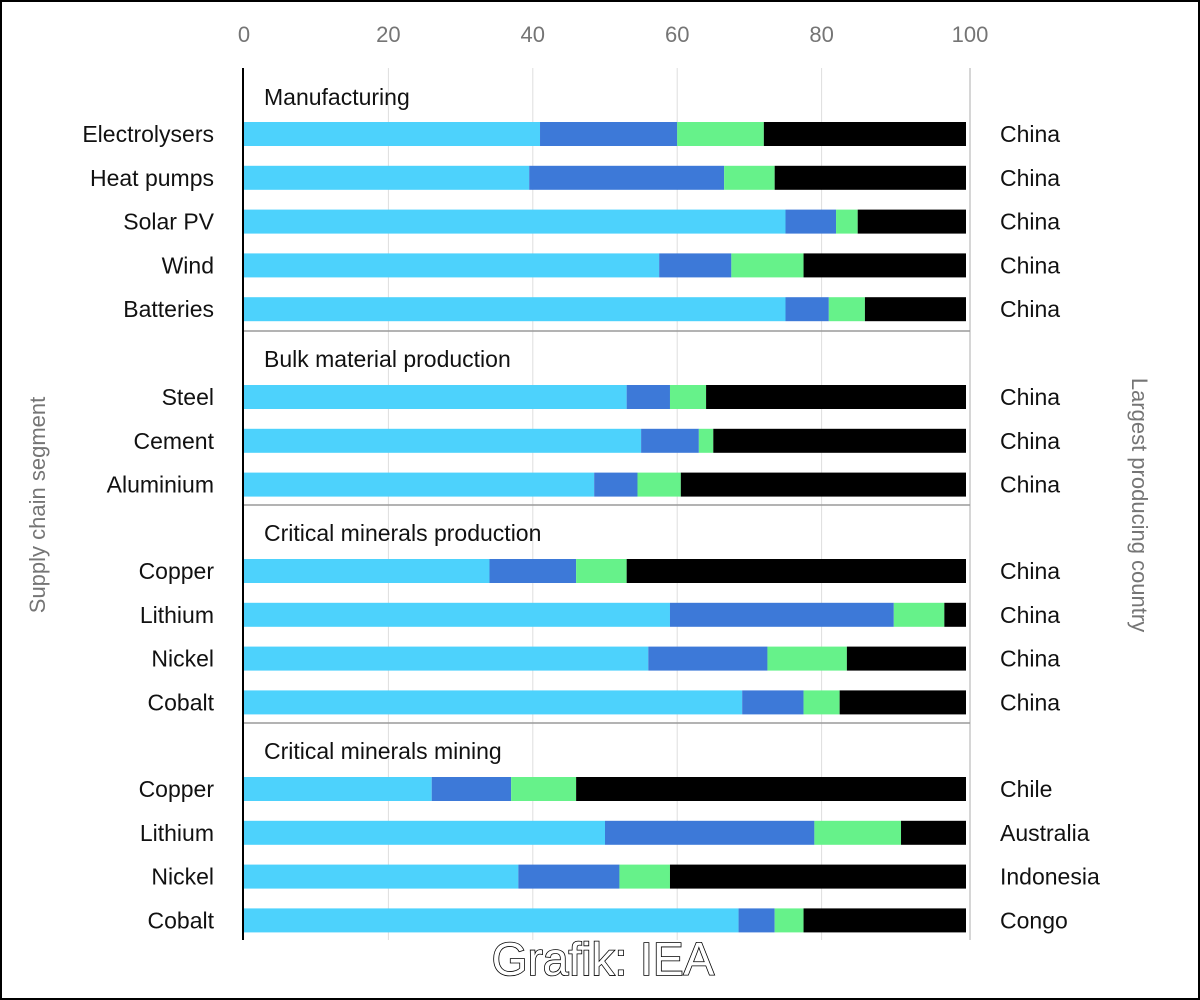  I want to click on x-axis-ticks: 0 20 40 60 80 100, so click(613, 34).